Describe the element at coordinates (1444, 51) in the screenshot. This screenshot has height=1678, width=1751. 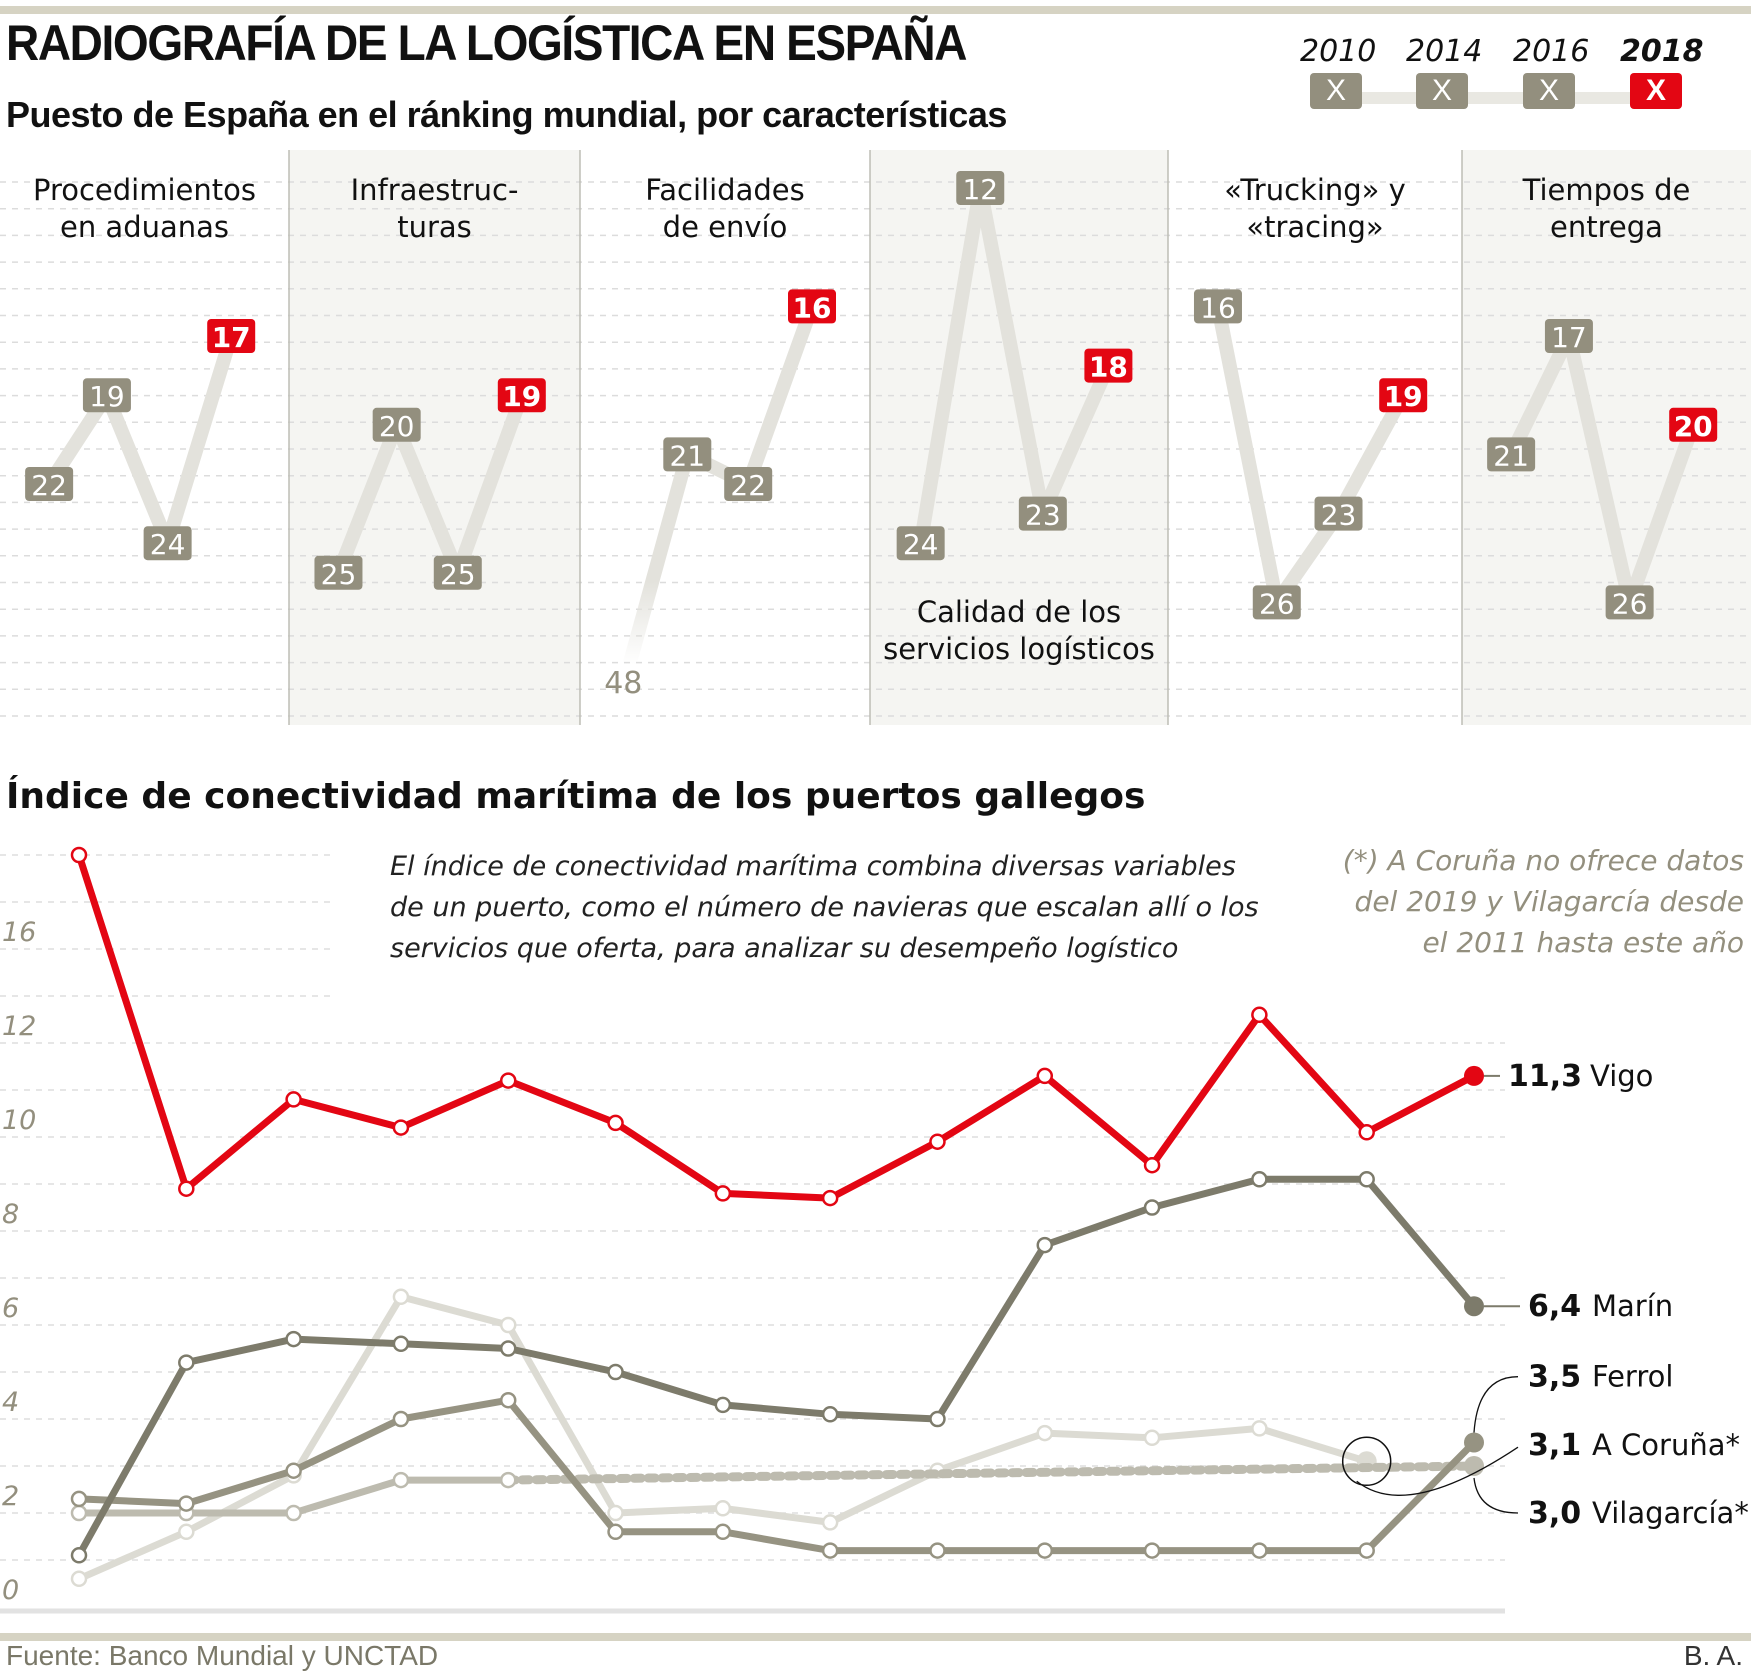
I see `year-label: 2014` at that location.